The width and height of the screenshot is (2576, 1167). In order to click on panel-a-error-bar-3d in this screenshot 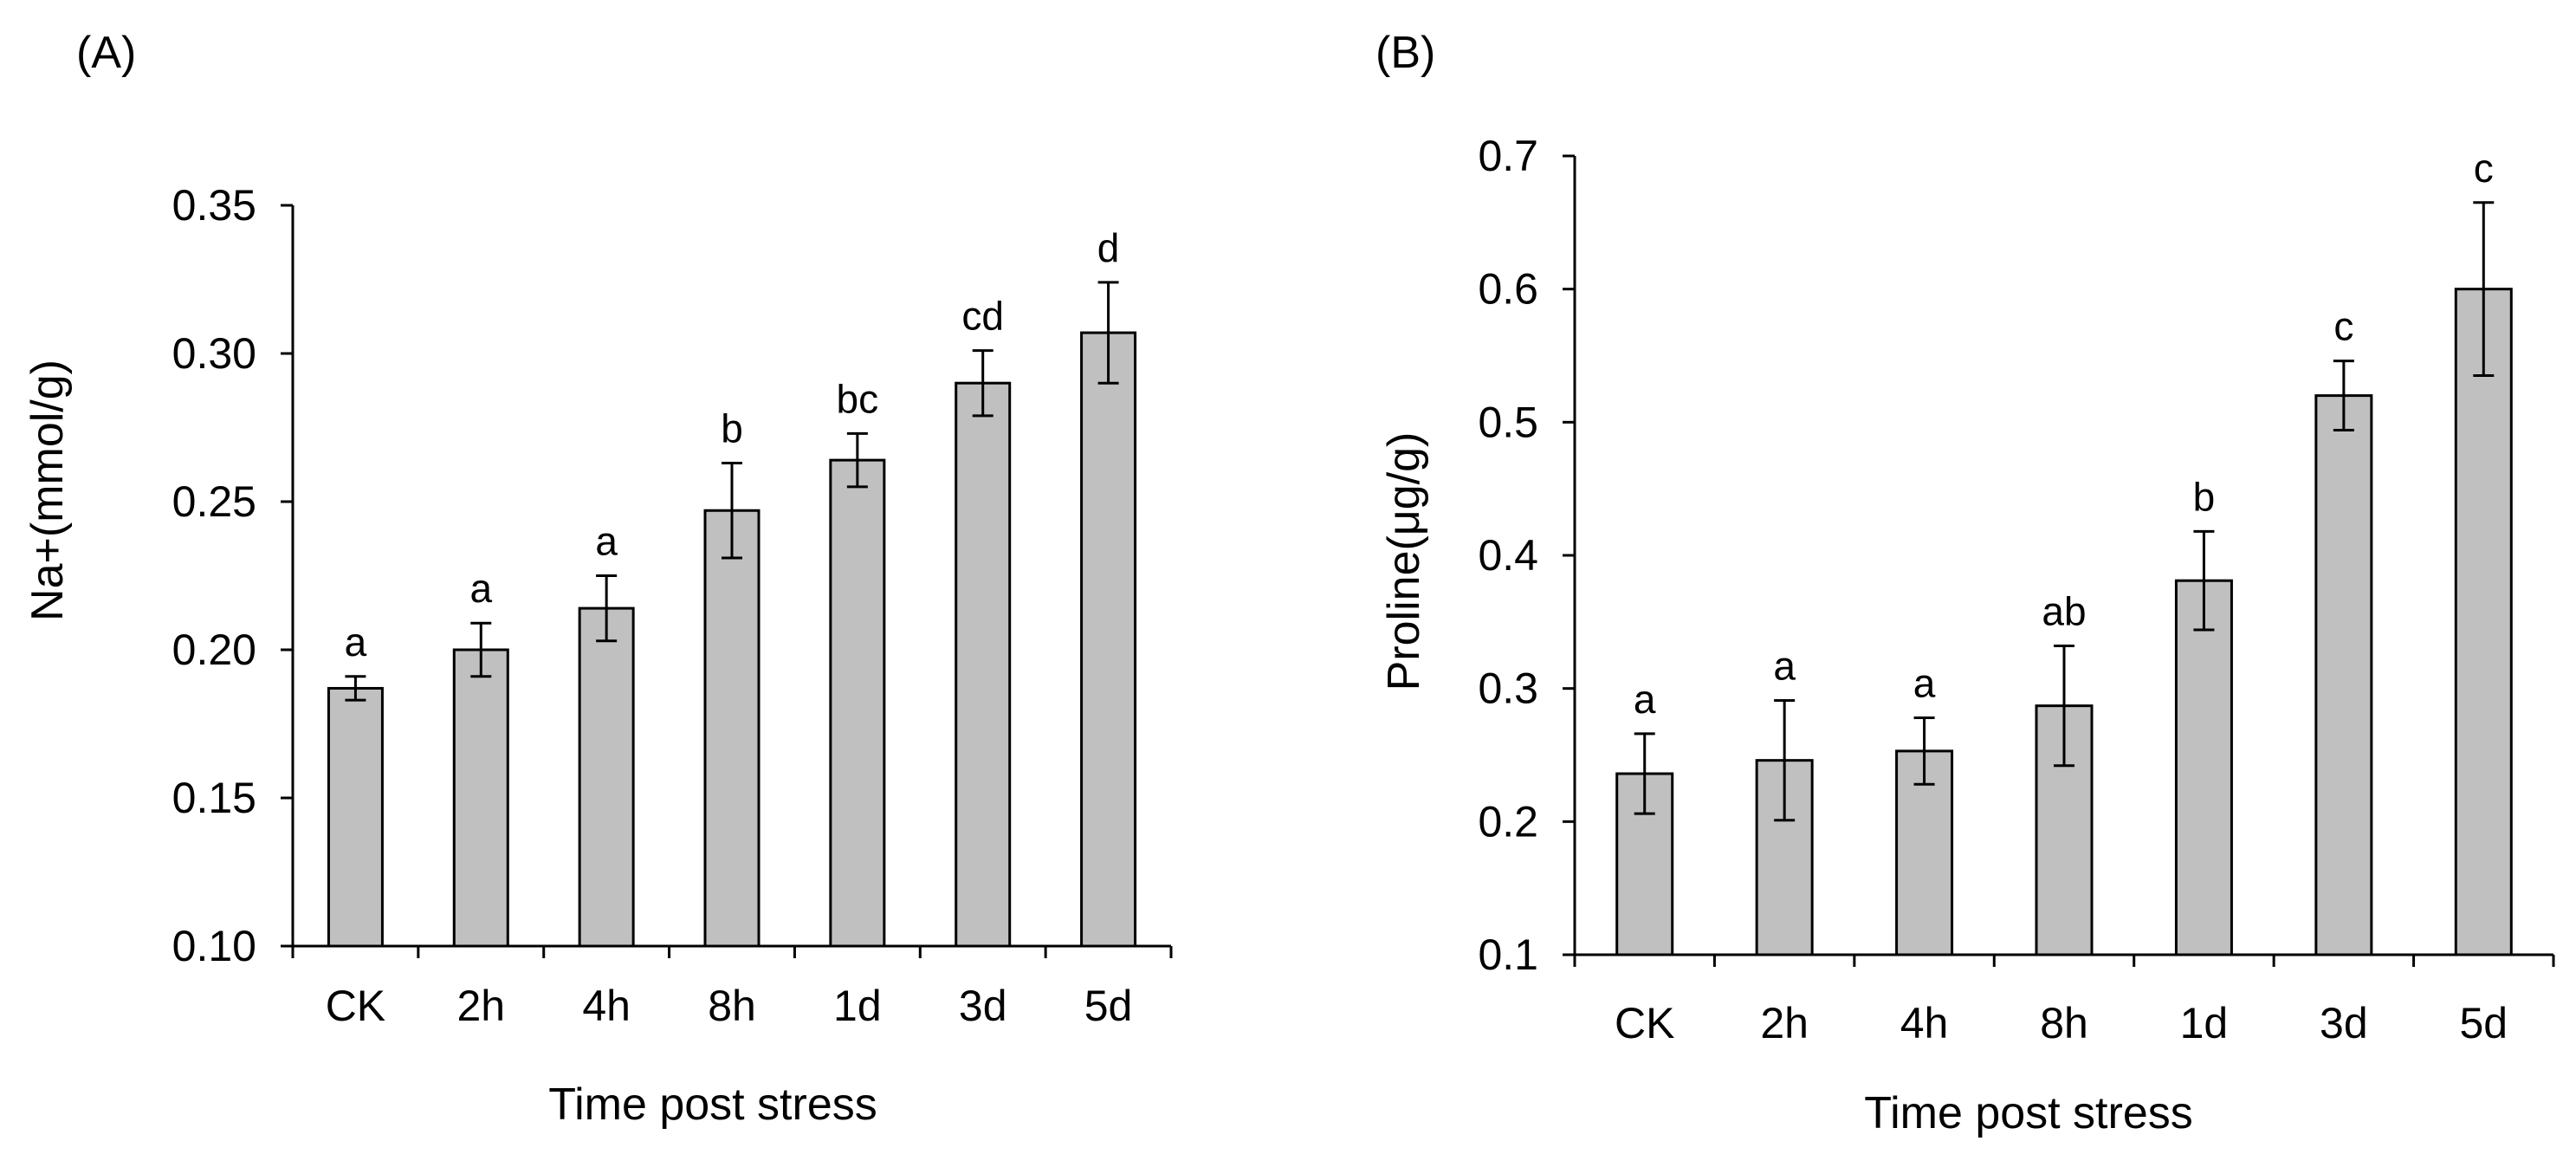, I will do `click(983, 383)`.